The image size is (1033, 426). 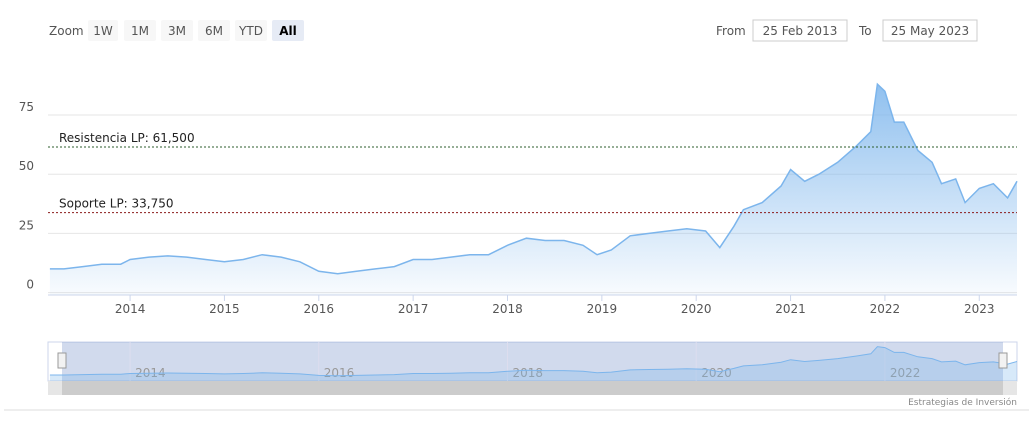 I want to click on navigator-label: 2016, so click(x=339, y=373).